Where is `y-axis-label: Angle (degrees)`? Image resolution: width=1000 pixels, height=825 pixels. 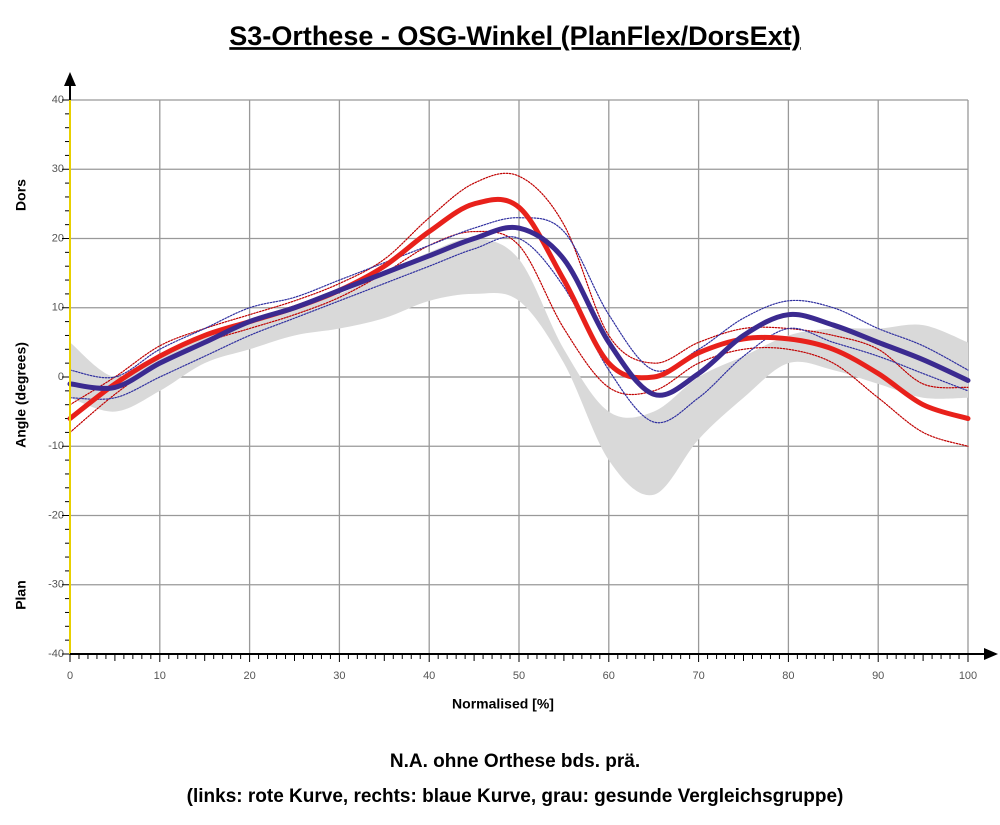
y-axis-label: Angle (degrees) is located at coordinates (21, 395).